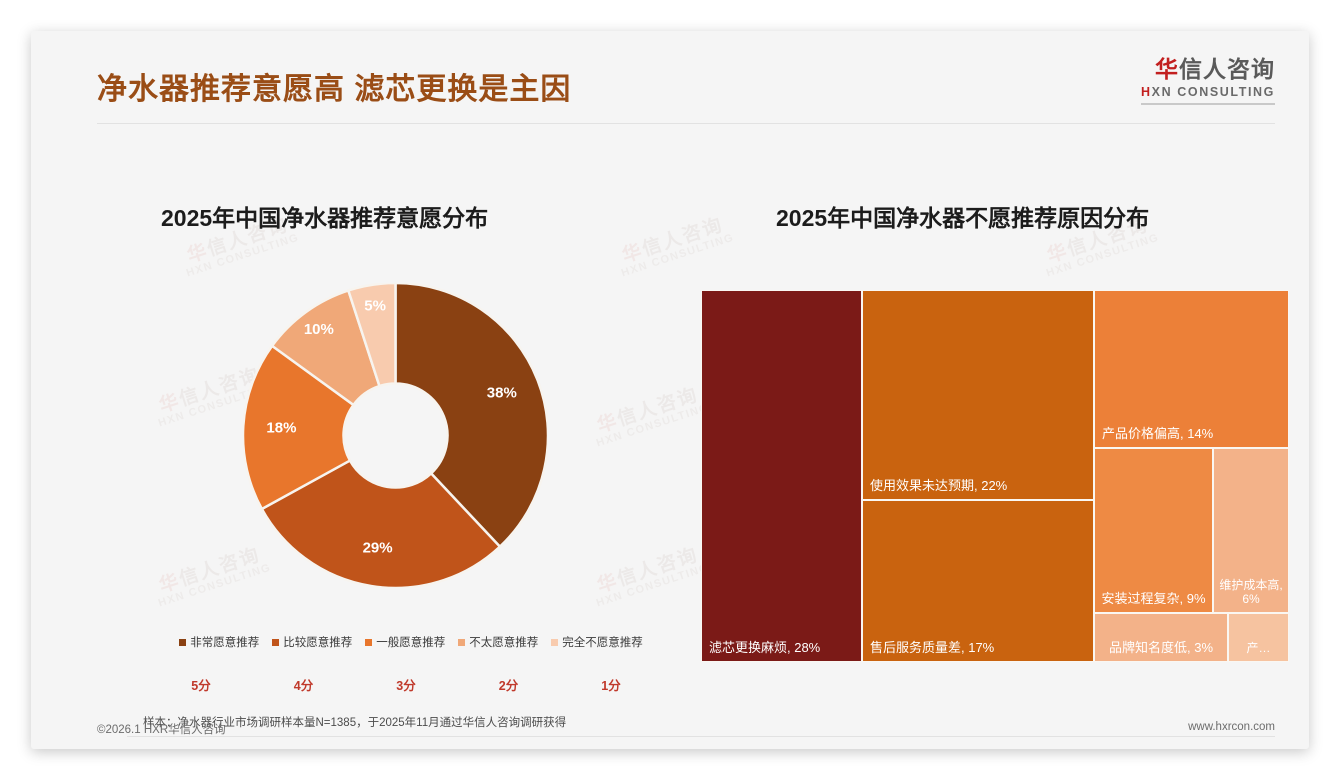 This screenshot has height=780, width=1340. I want to click on pie-slice-label: 29%, so click(378, 547).